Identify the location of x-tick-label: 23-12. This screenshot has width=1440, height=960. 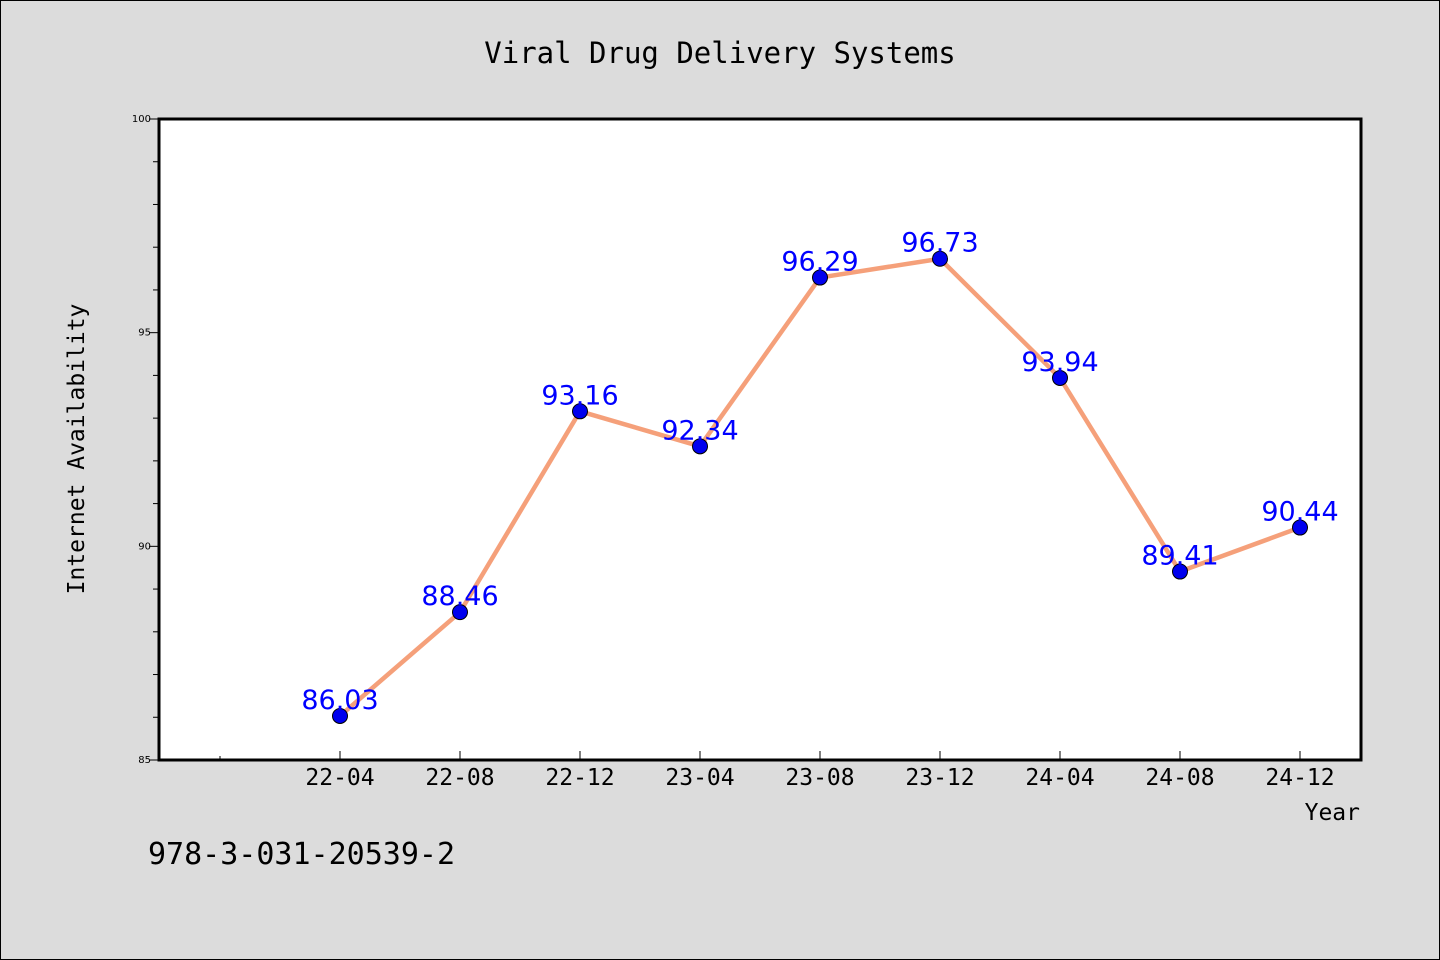
(939, 778).